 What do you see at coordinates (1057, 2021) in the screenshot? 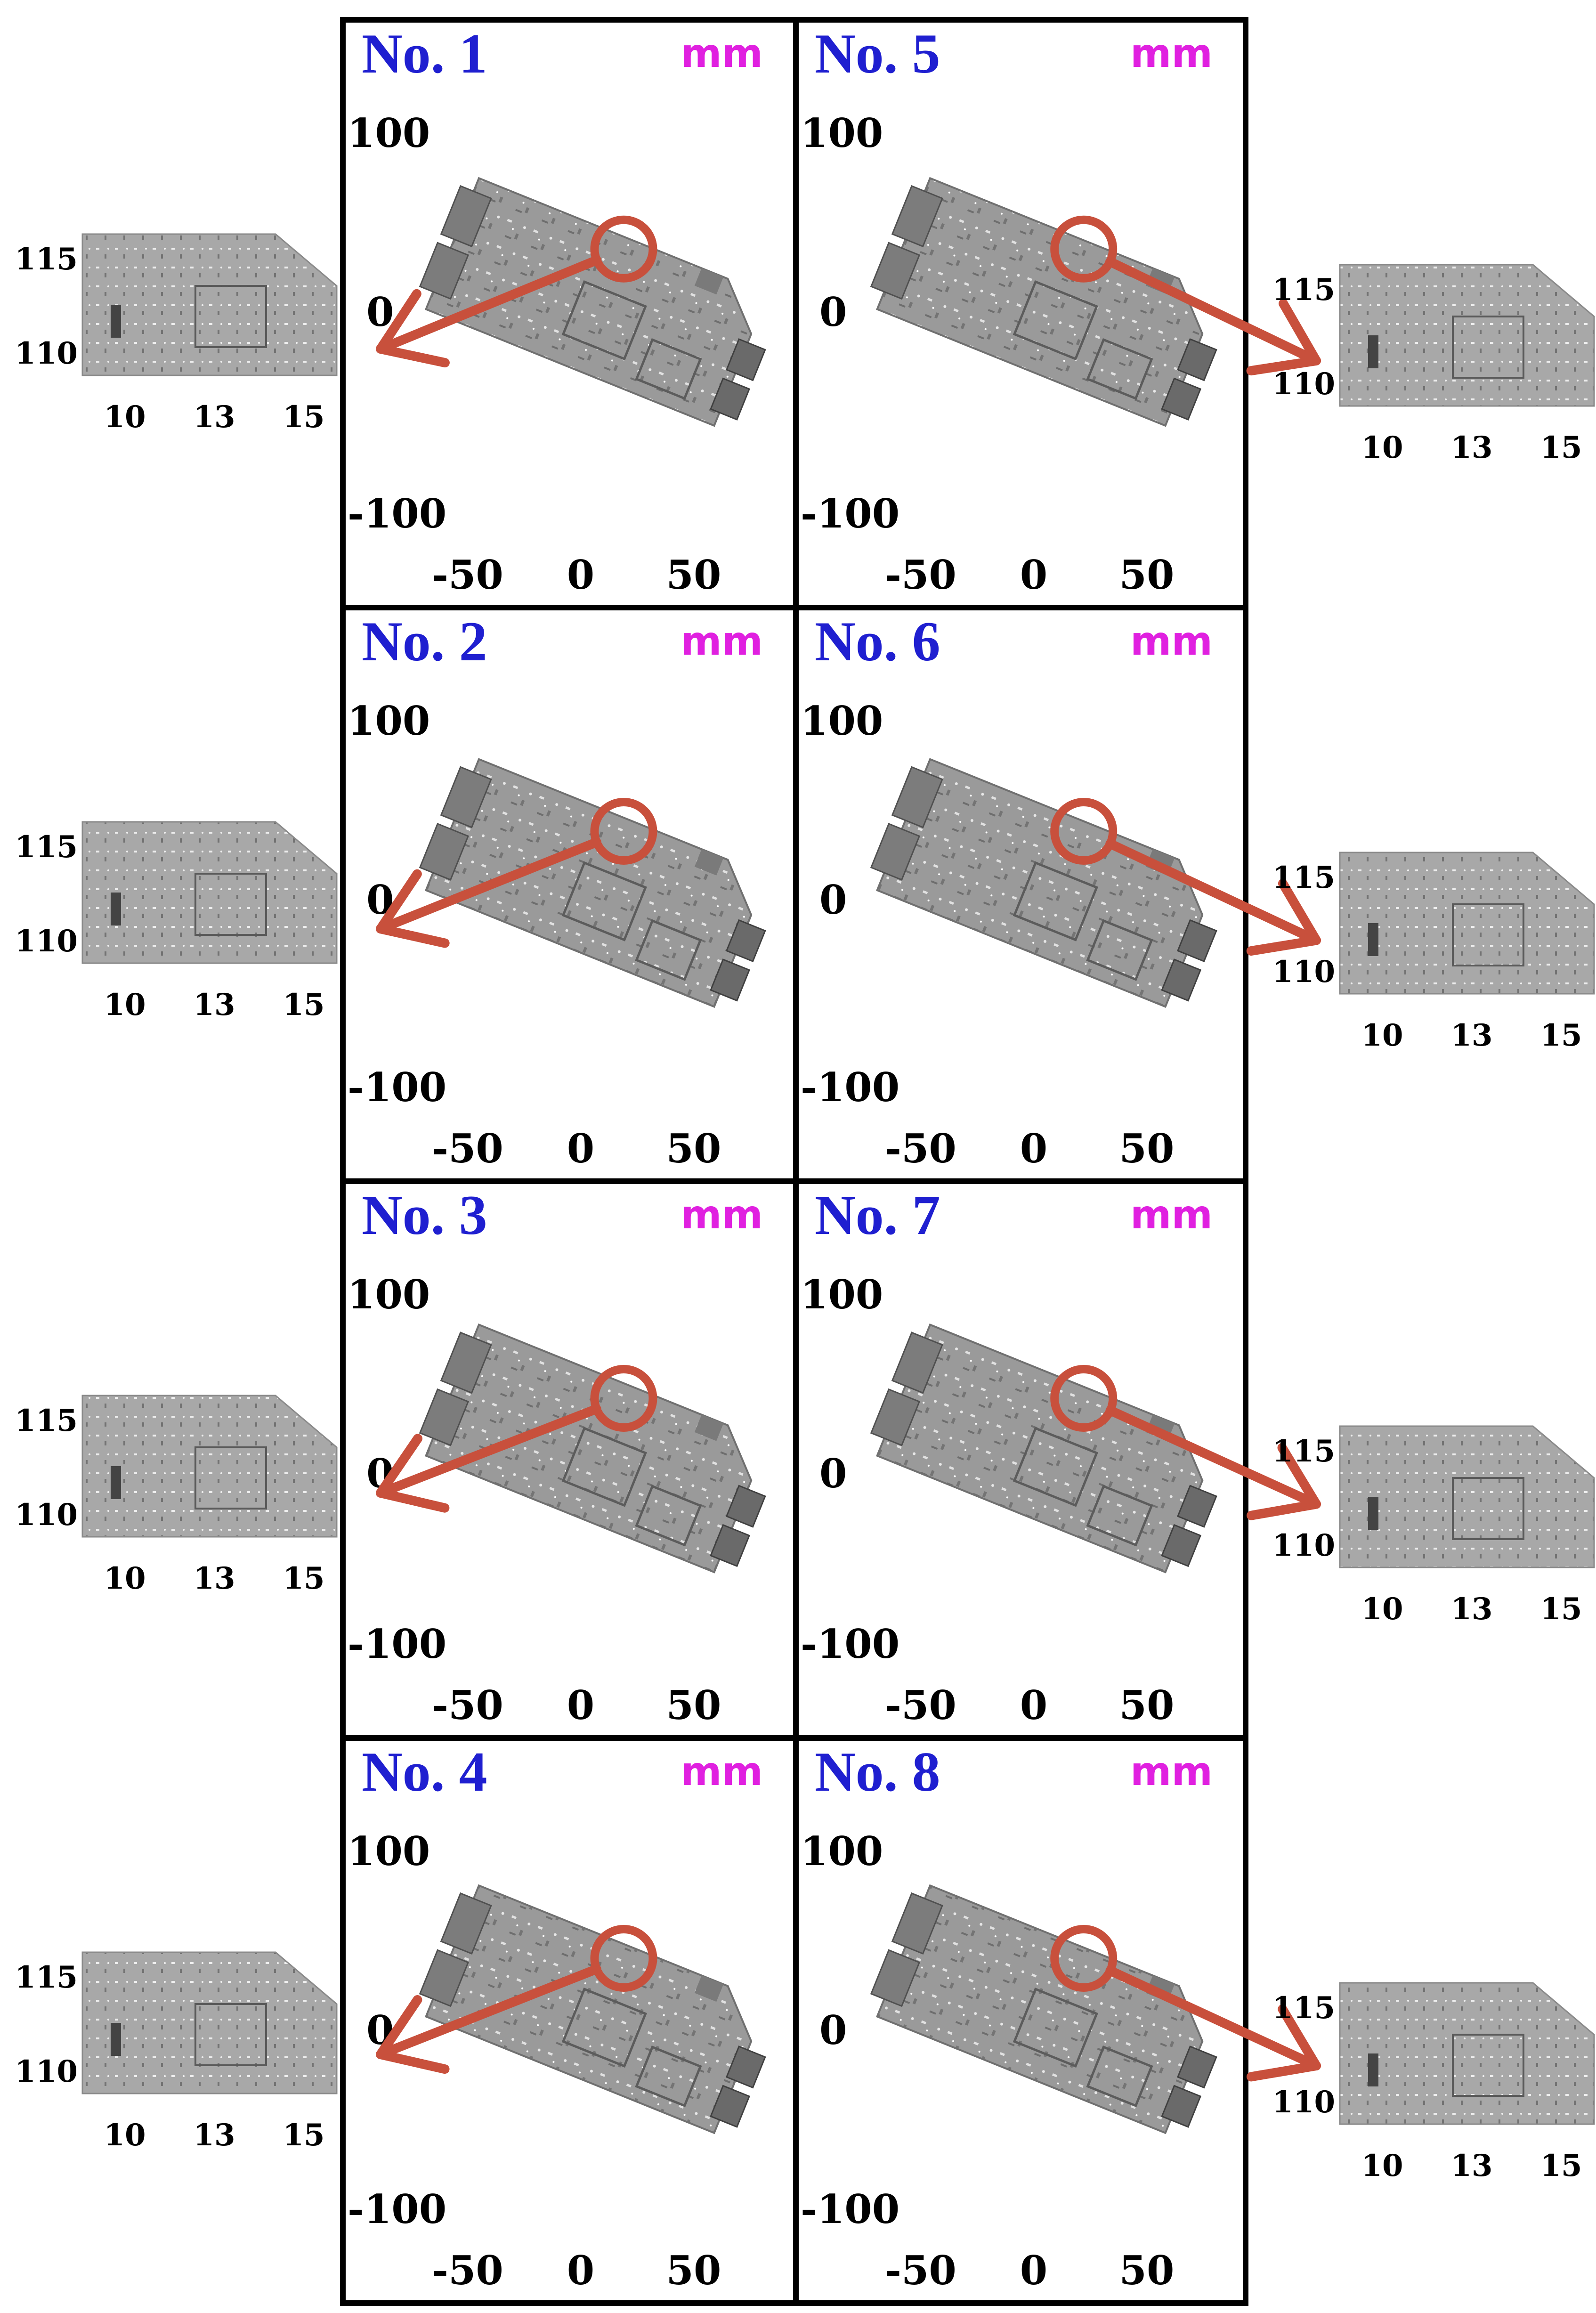
I see `panel-8: No. 8 mm 100 0 -100 -50 0 50` at bounding box center [1057, 2021].